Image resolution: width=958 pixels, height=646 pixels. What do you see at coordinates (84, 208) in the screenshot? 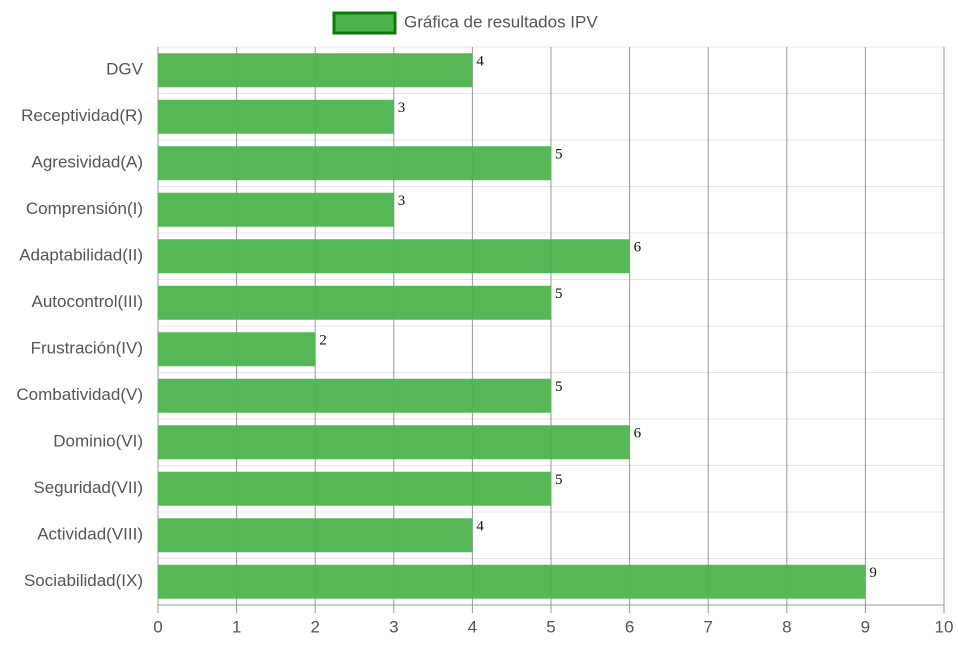
I see `y-tick-label: Comprensión(I)` at bounding box center [84, 208].